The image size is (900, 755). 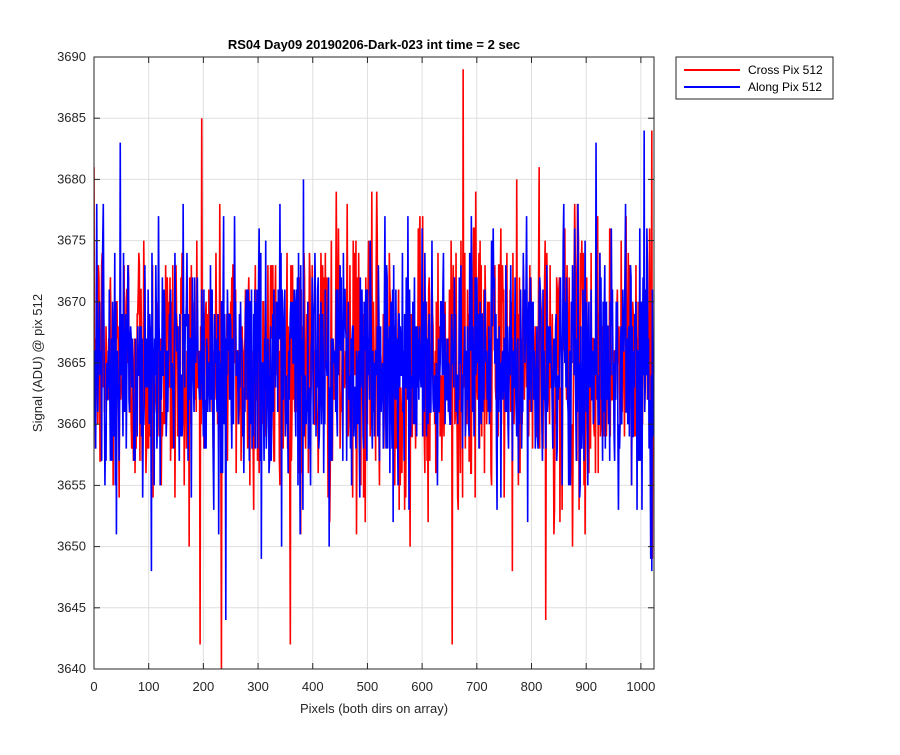 I want to click on y-tick-label: 3680, so click(x=71, y=178).